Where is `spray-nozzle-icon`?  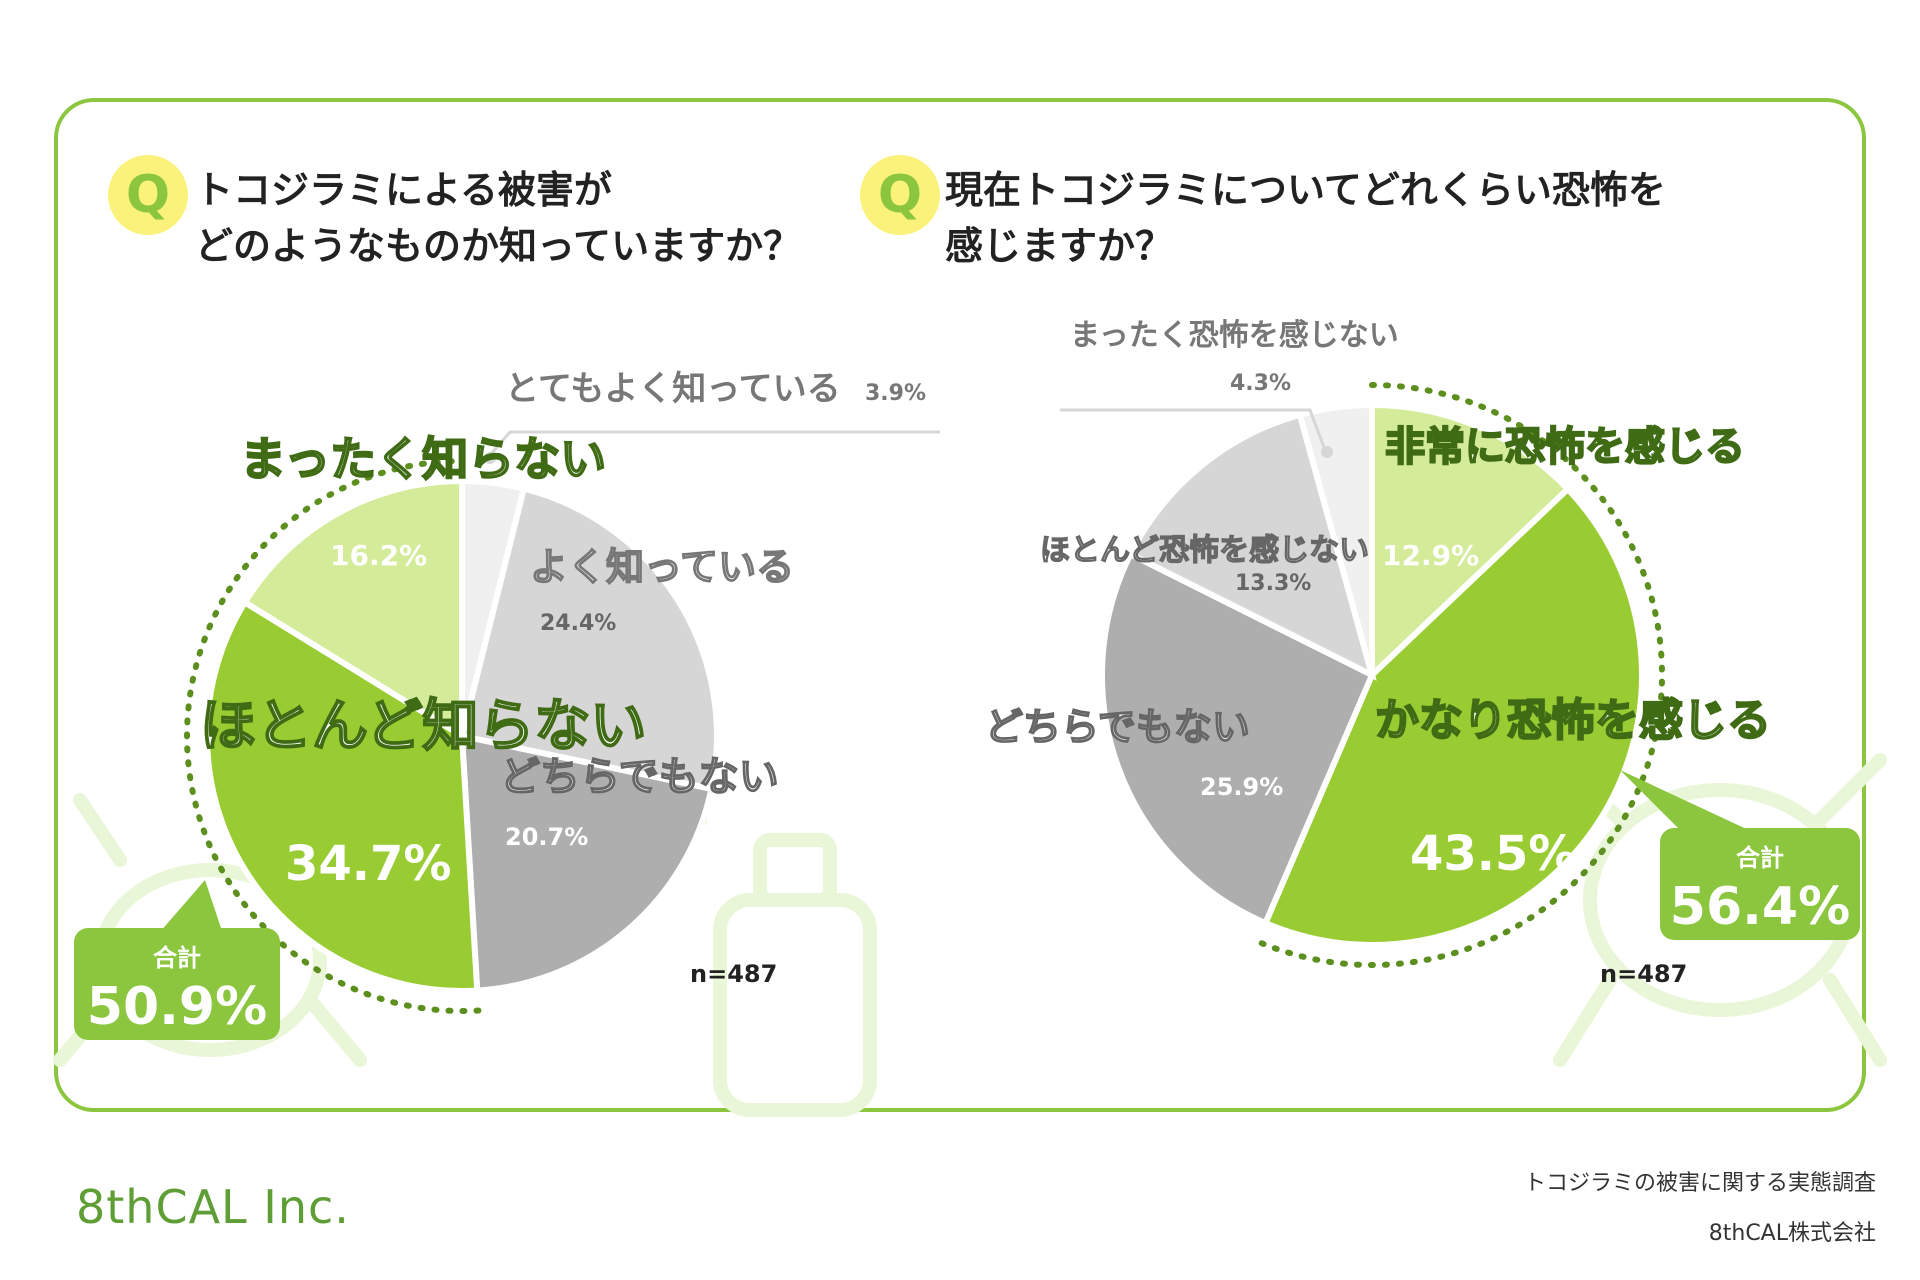 spray-nozzle-icon is located at coordinates (795, 870).